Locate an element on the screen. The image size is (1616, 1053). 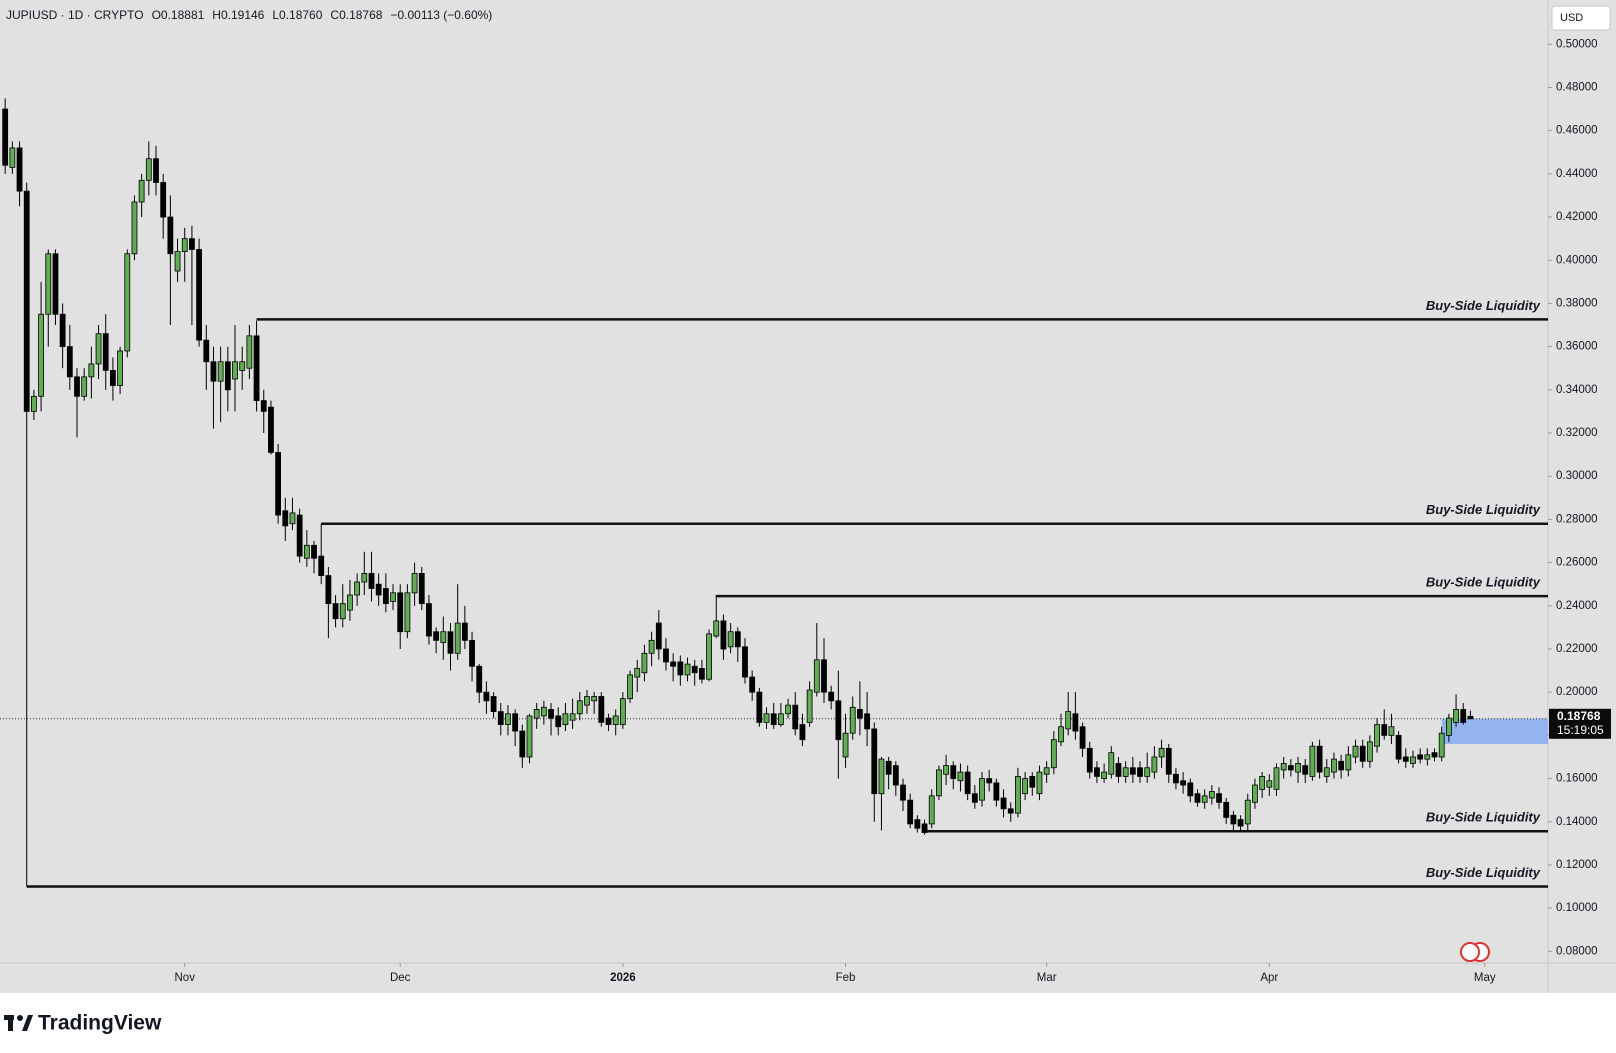
y-tick-label: 0.42000 is located at coordinates (1577, 217).